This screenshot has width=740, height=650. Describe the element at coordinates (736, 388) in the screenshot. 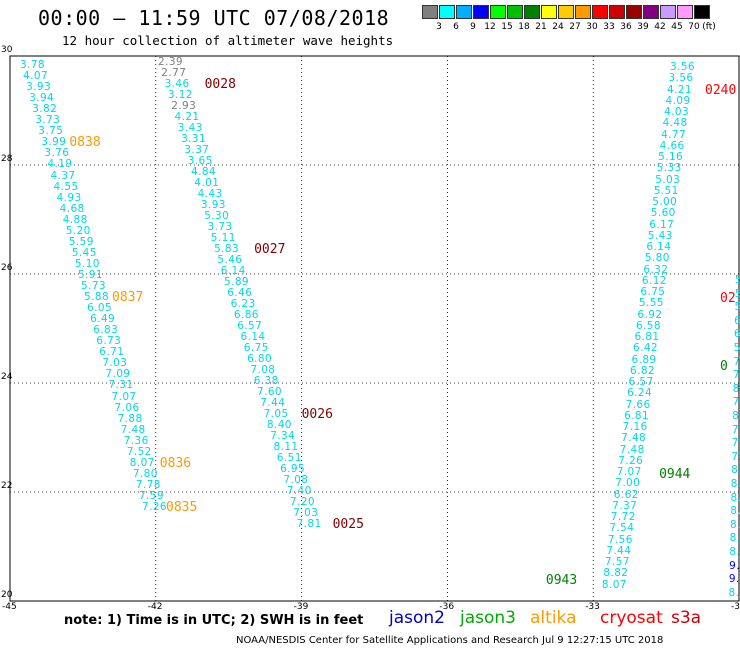

I see `wave-height-value: 8.18` at that location.